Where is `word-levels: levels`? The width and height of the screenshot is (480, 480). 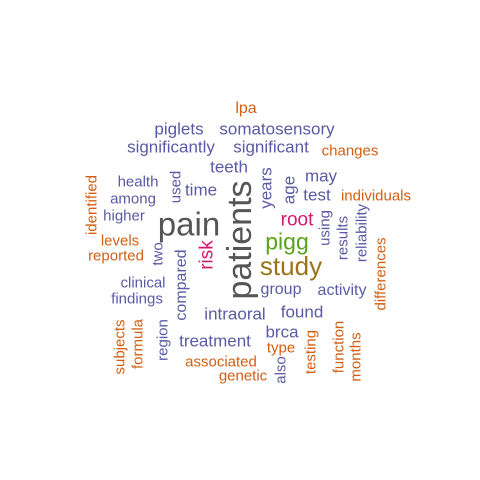 word-levels: levels is located at coordinates (120, 241).